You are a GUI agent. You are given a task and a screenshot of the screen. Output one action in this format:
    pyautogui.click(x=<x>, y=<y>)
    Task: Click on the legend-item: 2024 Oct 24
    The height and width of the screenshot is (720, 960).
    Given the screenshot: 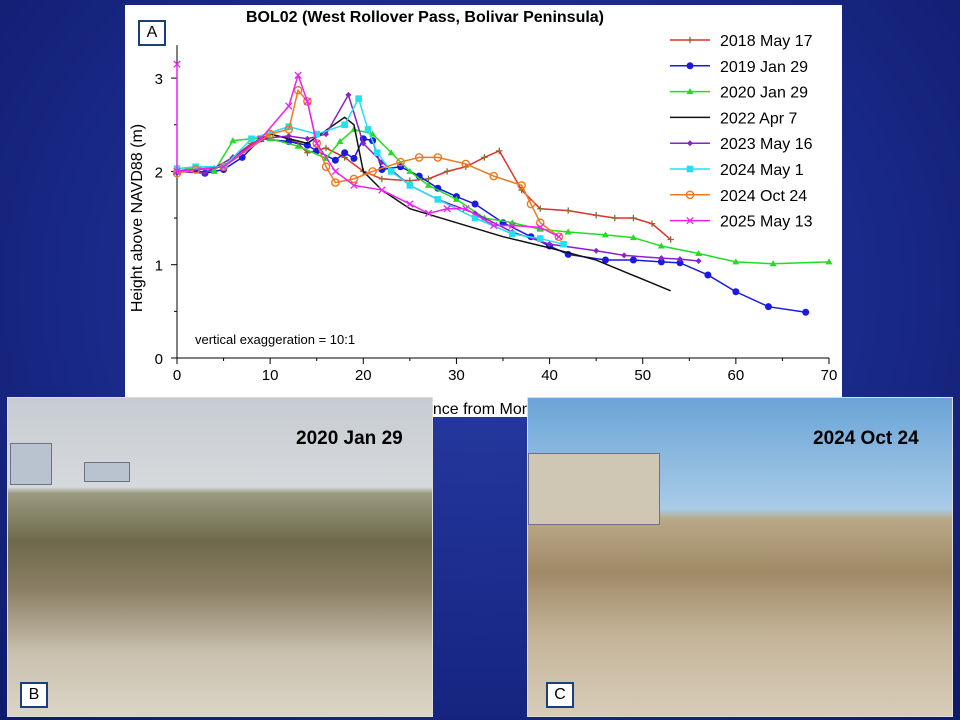 What is the action you would take?
    pyautogui.click(x=738, y=196)
    